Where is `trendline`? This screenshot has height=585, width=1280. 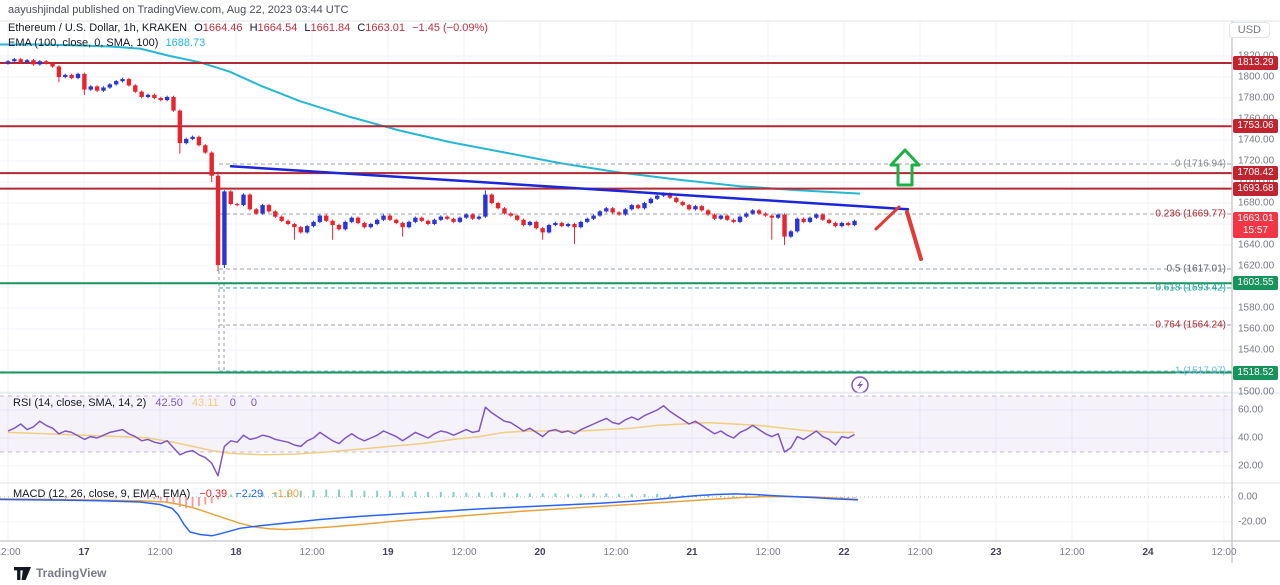 trendline is located at coordinates (569, 188).